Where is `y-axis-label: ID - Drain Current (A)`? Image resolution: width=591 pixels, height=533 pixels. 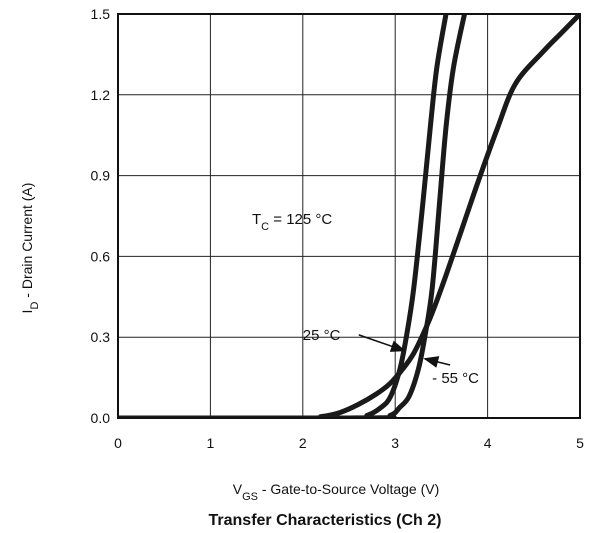 y-axis-label: ID - Drain Current (A) is located at coordinates (30, 248).